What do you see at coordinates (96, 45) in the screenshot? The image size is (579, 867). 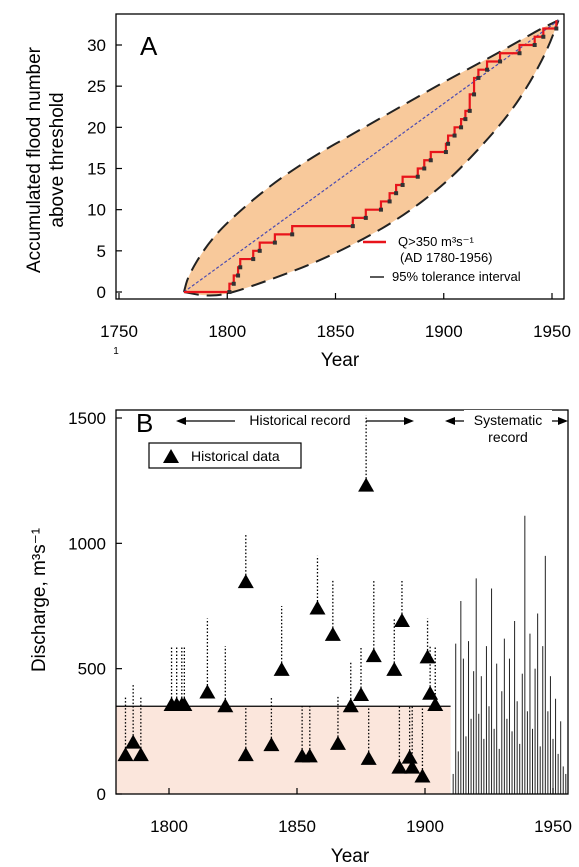 I see `y-tick-label-a: 30` at bounding box center [96, 45].